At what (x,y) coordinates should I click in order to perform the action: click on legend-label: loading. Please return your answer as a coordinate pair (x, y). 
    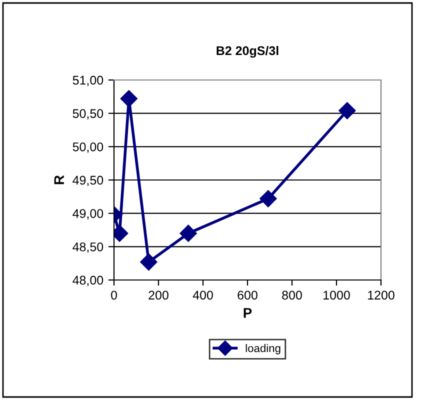
    Looking at the image, I should click on (263, 349).